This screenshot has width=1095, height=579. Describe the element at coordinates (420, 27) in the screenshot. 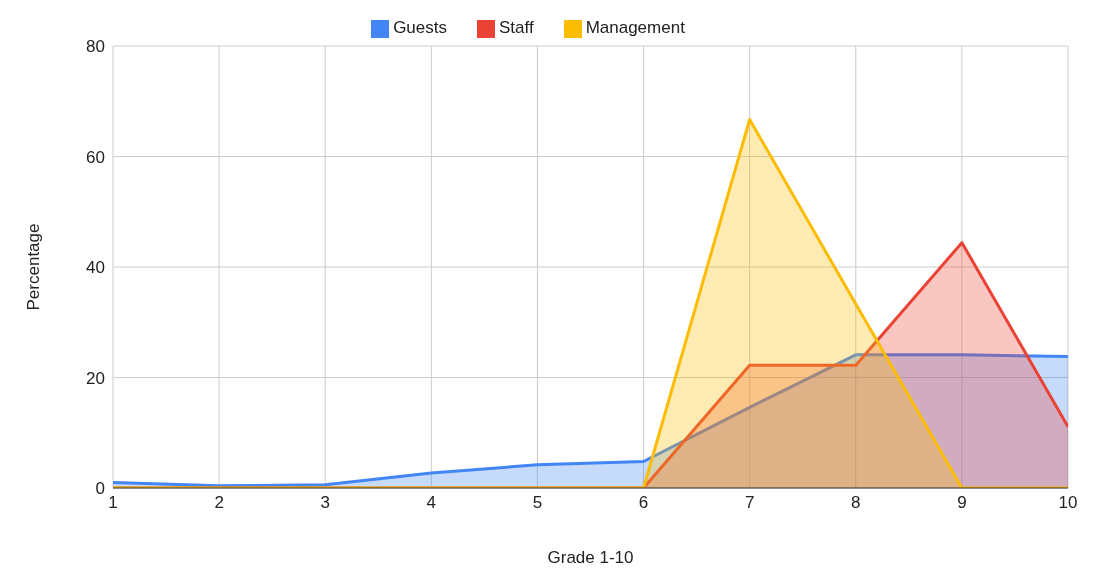

I see `legend-label: Guests` at that location.